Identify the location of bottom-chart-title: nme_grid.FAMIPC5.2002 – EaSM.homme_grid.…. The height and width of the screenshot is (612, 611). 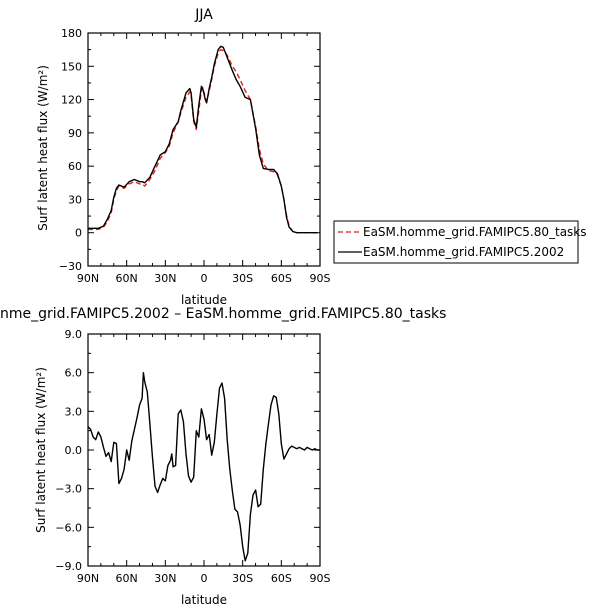
(223, 314).